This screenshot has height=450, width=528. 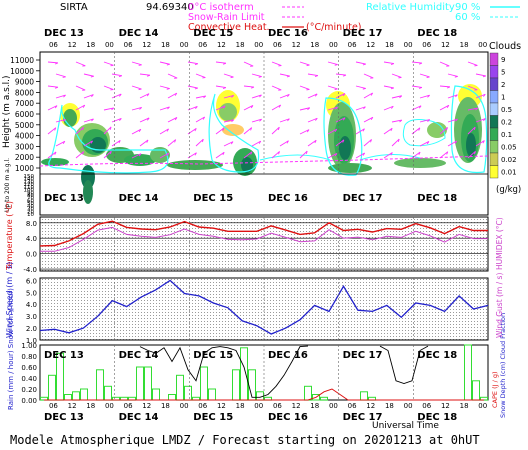 What do you see at coordinates (29, 401) in the screenshot?
I see `precip-ytick-label-0: 0.00` at bounding box center [29, 401].